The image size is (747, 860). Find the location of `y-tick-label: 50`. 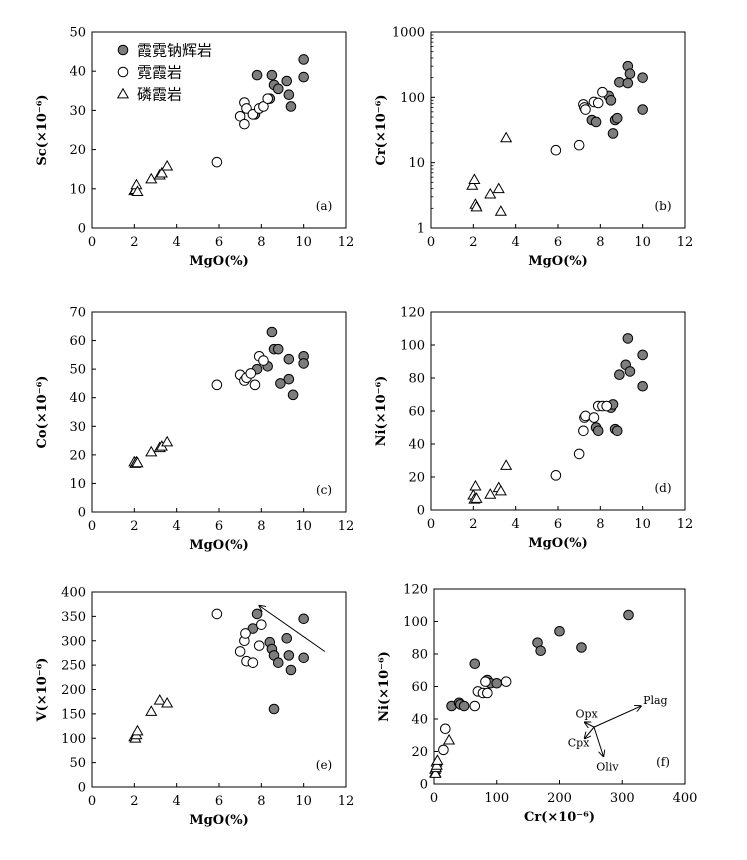

y-tick-label: 50 is located at coordinates (77, 763).